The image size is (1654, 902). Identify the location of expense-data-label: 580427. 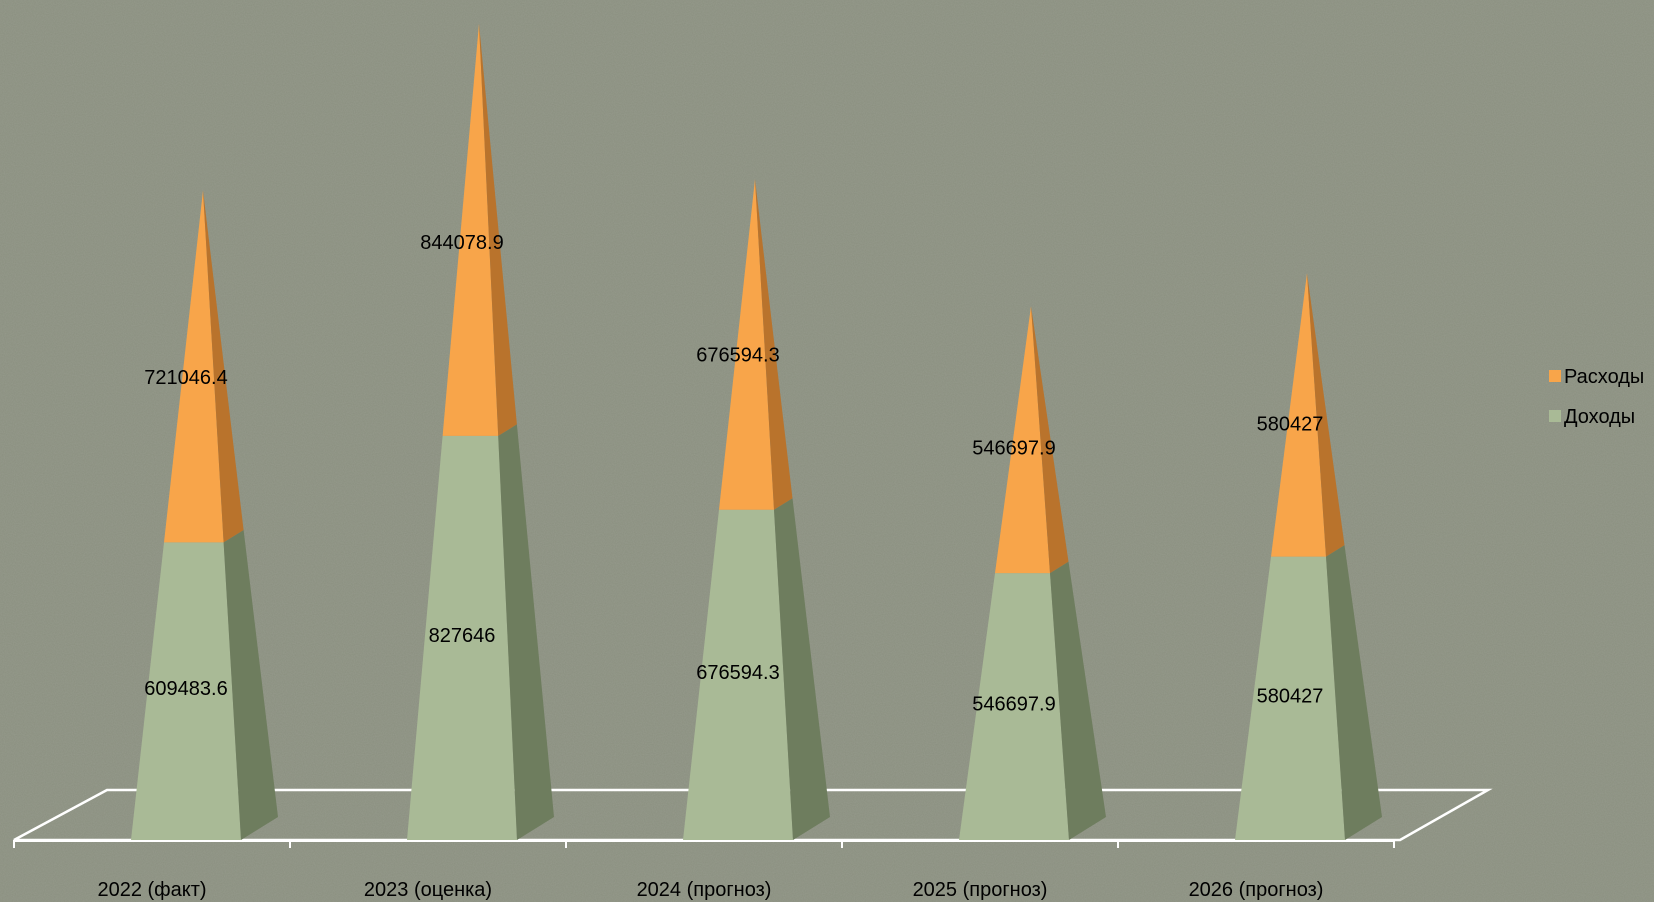
(1290, 424).